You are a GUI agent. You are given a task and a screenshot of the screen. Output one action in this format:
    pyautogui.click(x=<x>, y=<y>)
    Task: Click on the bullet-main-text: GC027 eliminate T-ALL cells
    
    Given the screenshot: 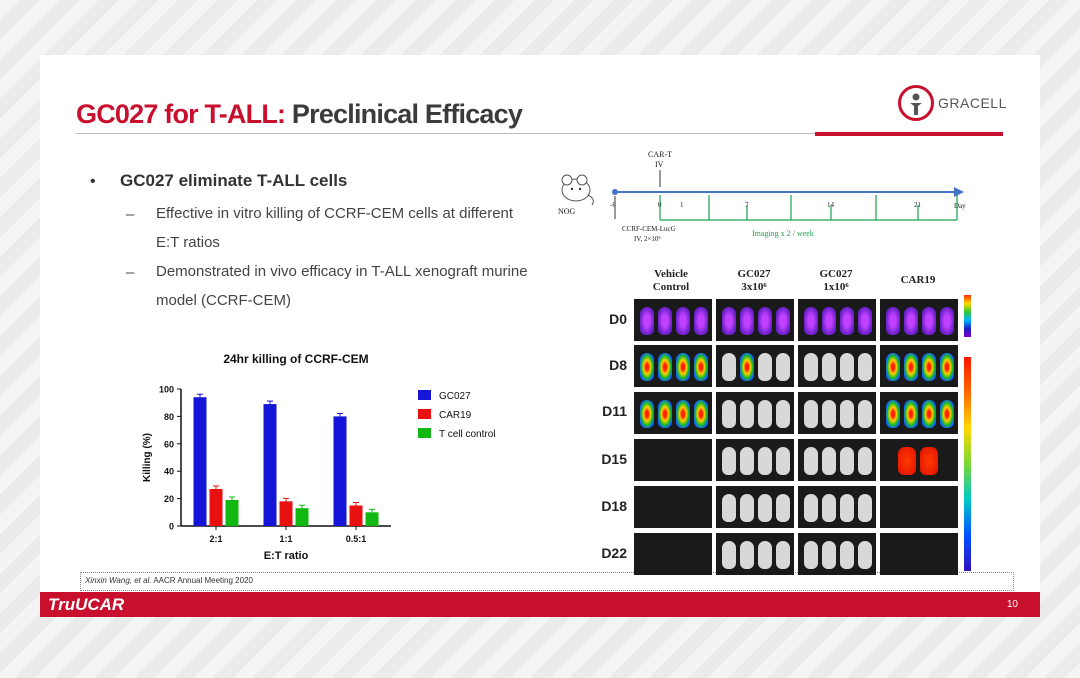 What is the action you would take?
    pyautogui.click(x=234, y=180)
    